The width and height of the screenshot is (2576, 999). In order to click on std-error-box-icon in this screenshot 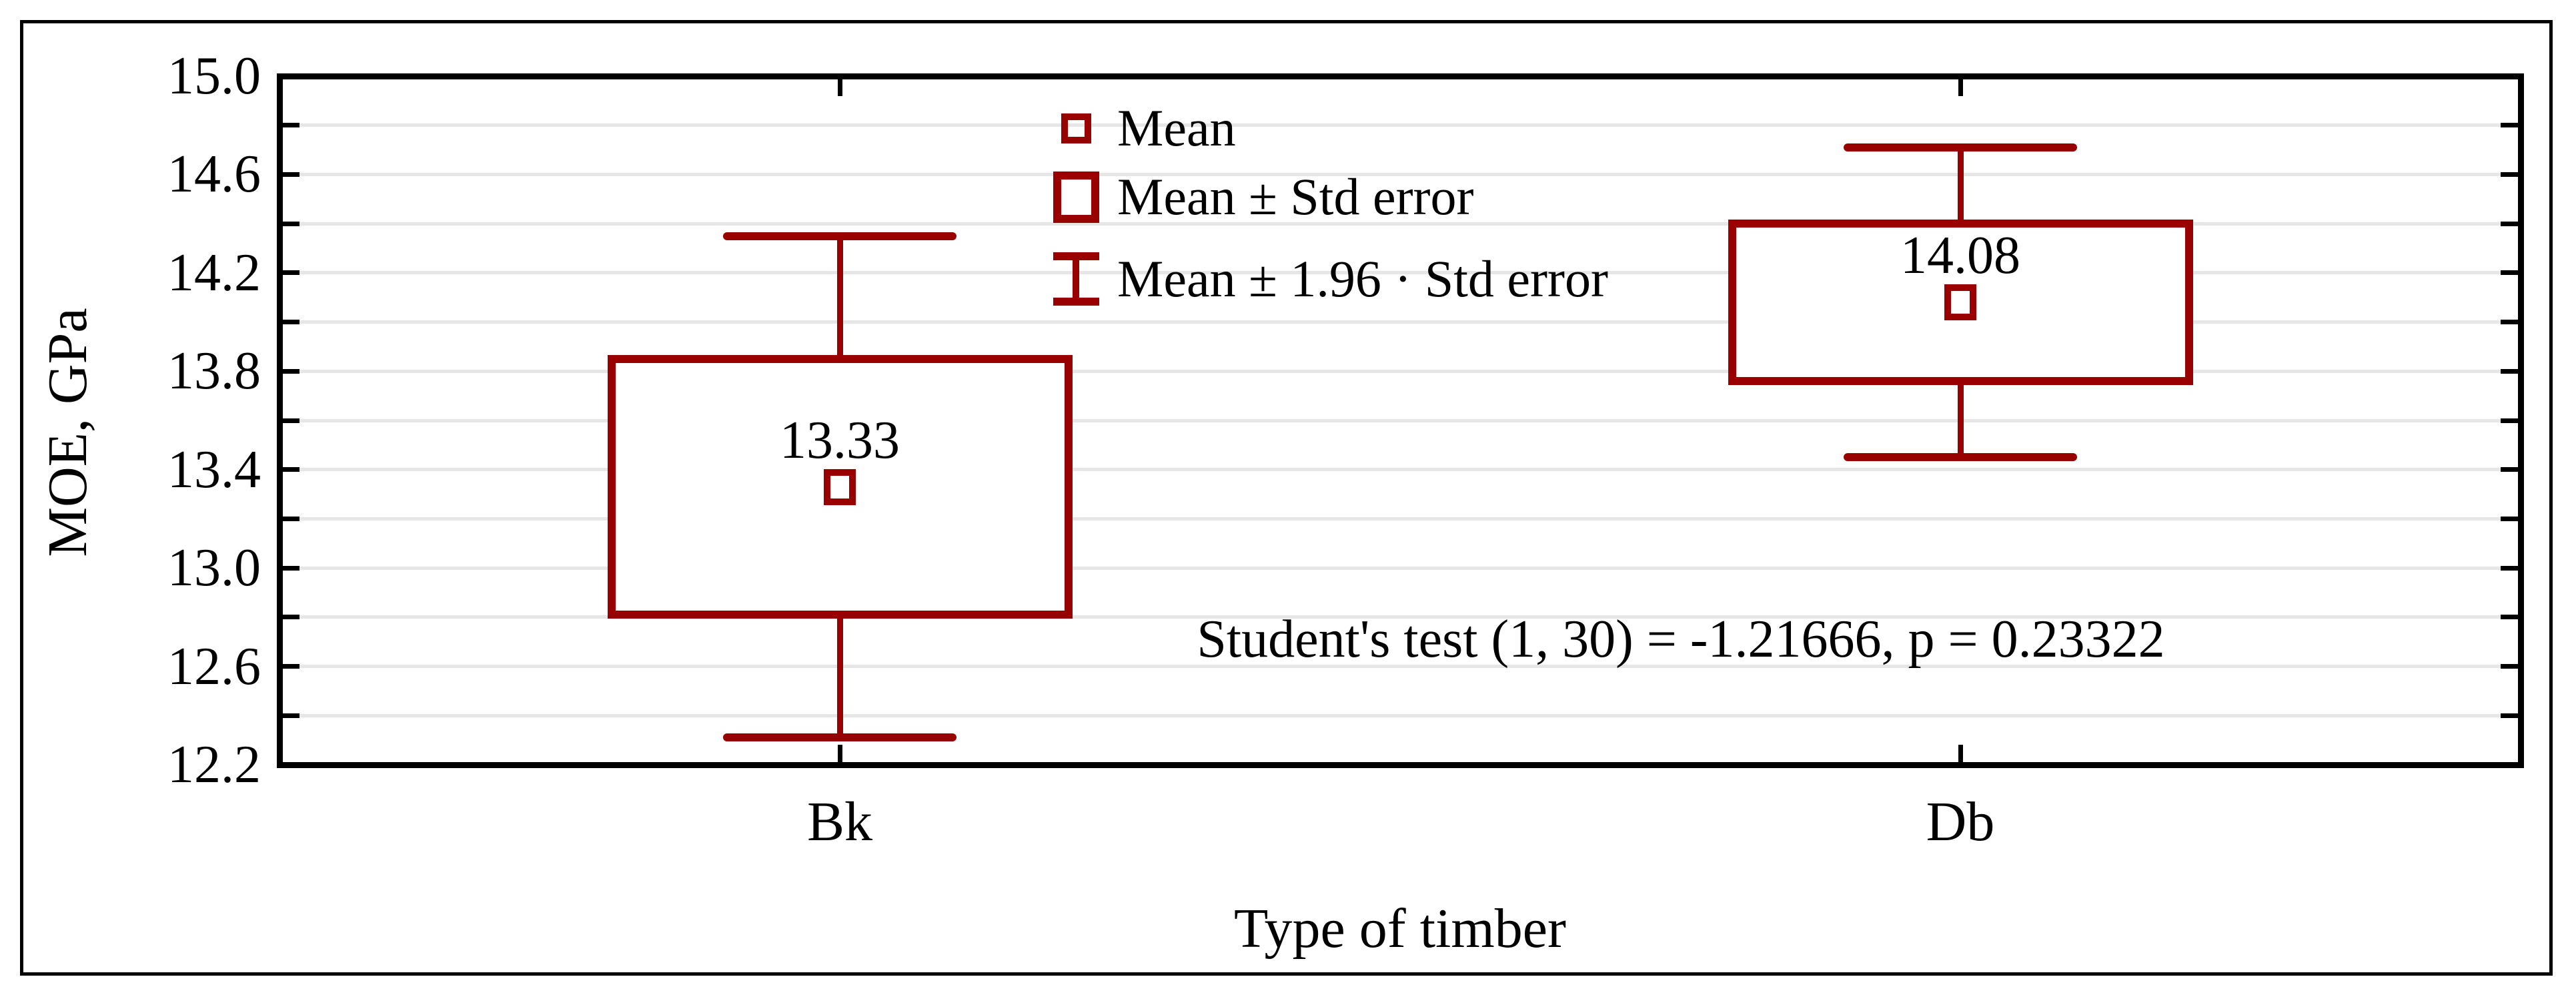, I will do `click(1076, 197)`.